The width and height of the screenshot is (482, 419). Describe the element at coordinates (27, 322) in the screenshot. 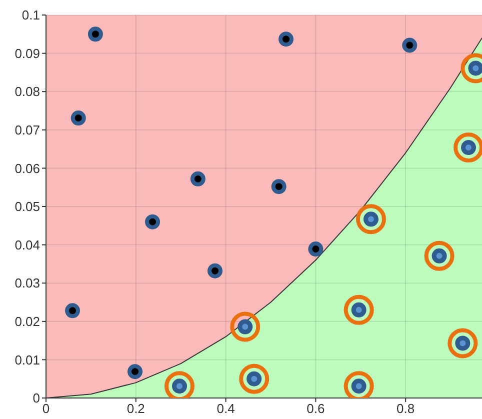

I see `y-tick-label: 0.02` at that location.